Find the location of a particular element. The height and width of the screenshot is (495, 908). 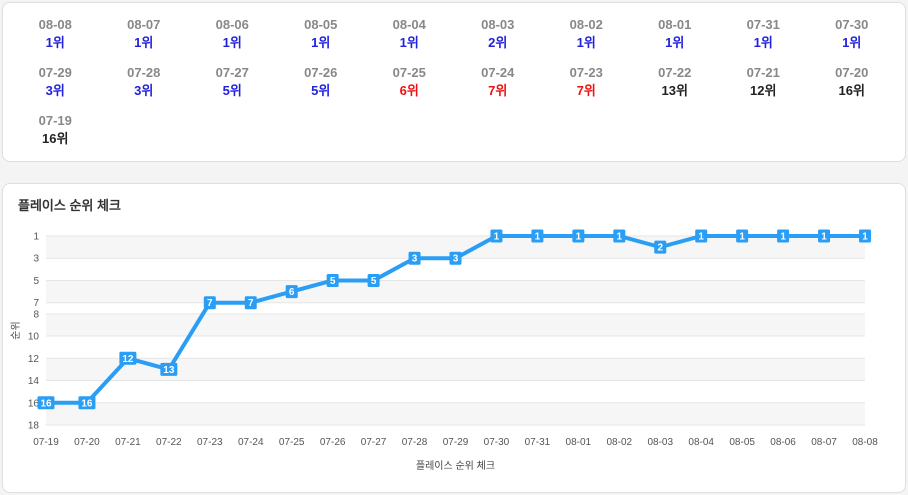

rank-value: 3위 is located at coordinates (55, 90).